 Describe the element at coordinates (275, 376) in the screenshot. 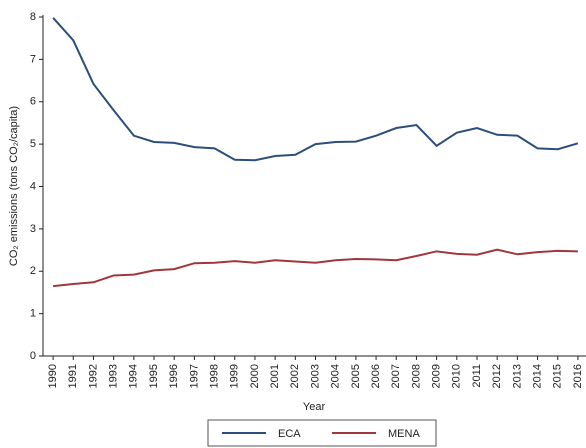

I see `x-tick-label: 2001` at that location.